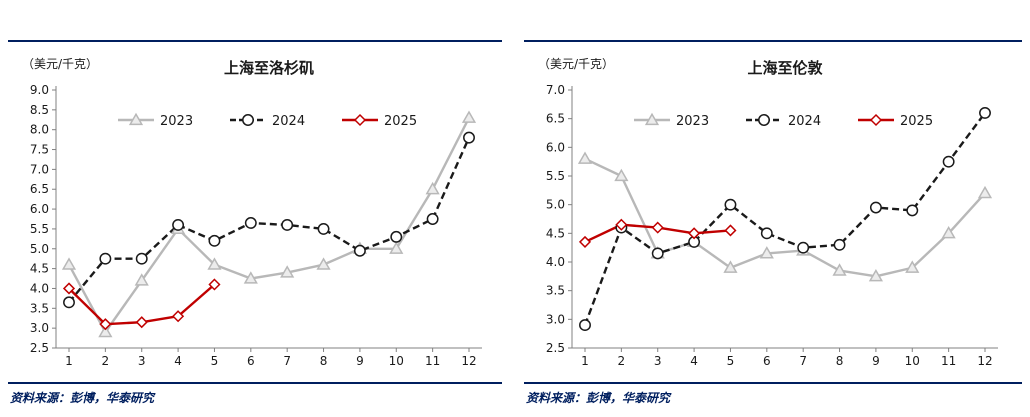 This screenshot has width=1030, height=417. Describe the element at coordinates (658, 361) in the screenshot. I see `x-tick-label: 3` at that location.